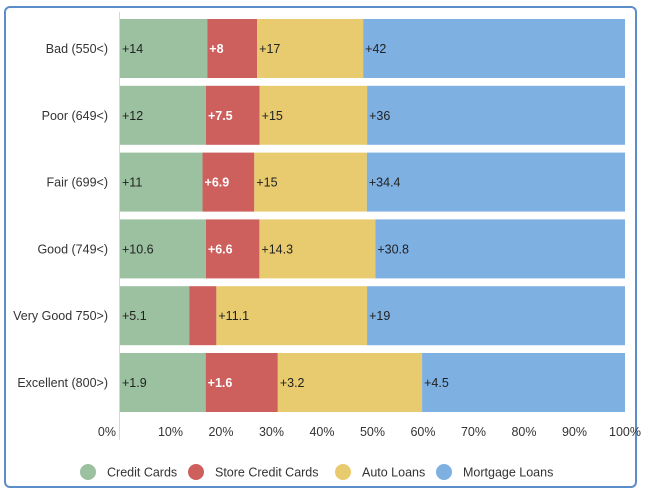  Describe the element at coordinates (379, 316) in the screenshot. I see `data-label: +19` at that location.